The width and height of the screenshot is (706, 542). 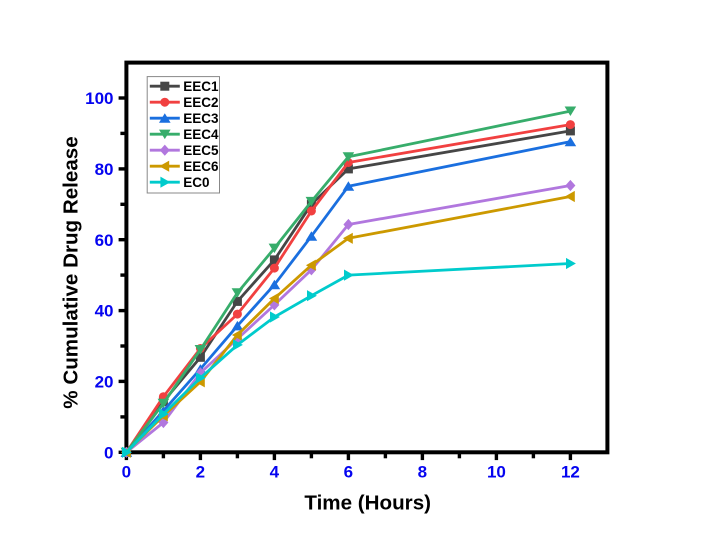 What do you see at coordinates (201, 86) in the screenshot?
I see `svg-text: EEC1` at bounding box center [201, 86].